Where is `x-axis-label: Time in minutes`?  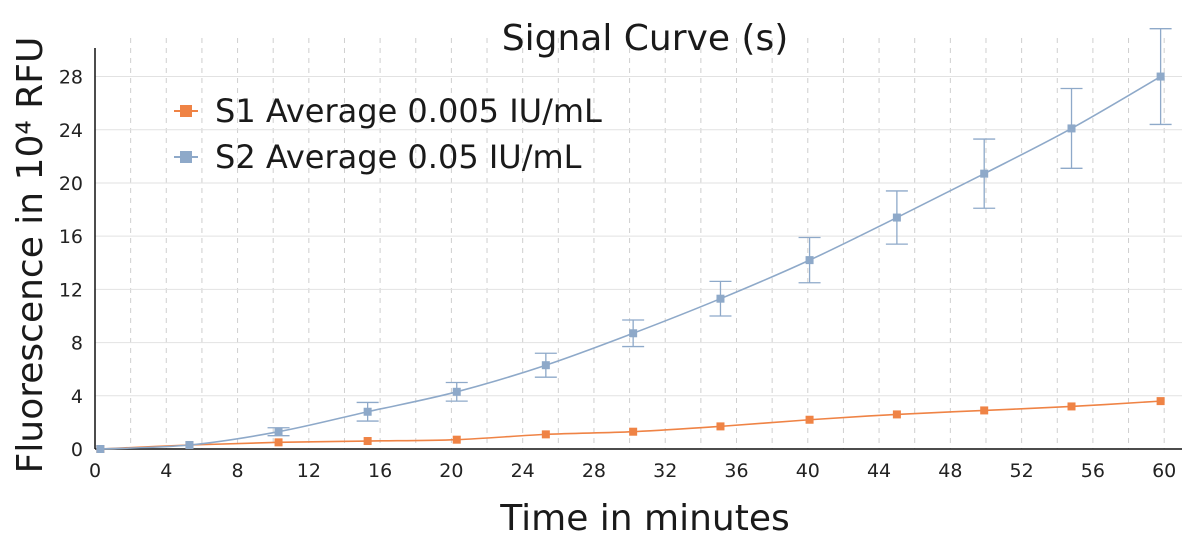
x-axis-label: Time in minutes is located at coordinates (644, 518).